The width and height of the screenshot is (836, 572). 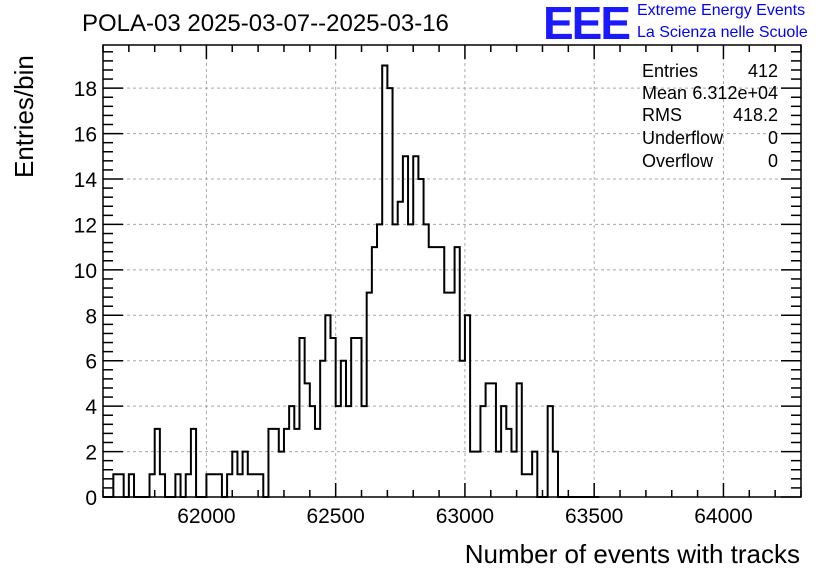 What do you see at coordinates (91, 362) in the screenshot?
I see `y-tick-label: 6` at bounding box center [91, 362].